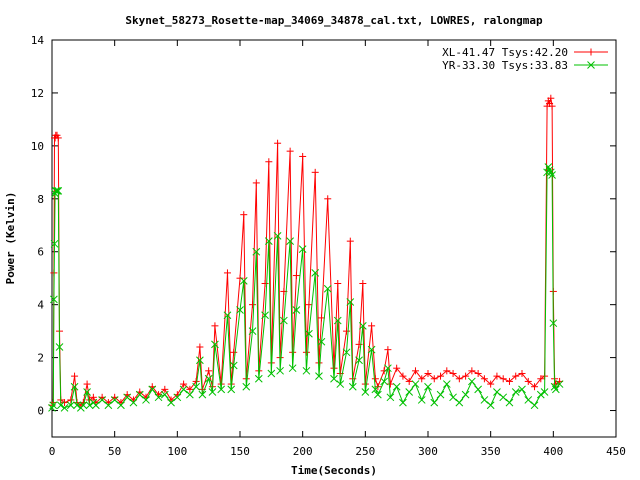  What do you see at coordinates (428, 451) in the screenshot?
I see `x-tick-label: 300` at bounding box center [428, 451].